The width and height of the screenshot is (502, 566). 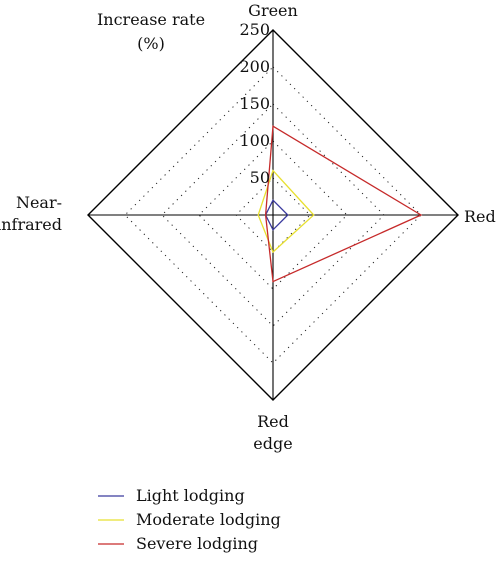 I want to click on axis-label-green: Green, so click(x=273, y=10).